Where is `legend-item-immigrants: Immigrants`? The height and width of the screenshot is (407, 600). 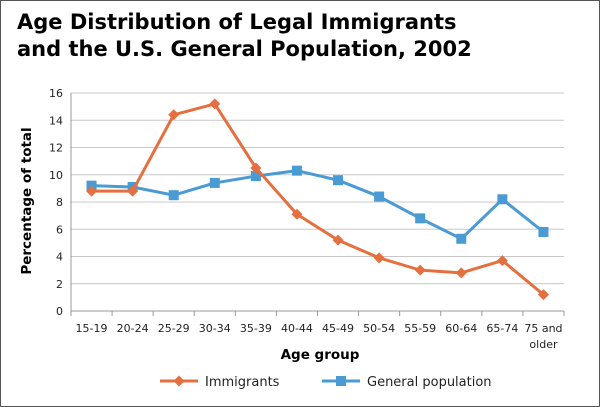 legend-item-immigrants: Immigrants is located at coordinates (220, 382).